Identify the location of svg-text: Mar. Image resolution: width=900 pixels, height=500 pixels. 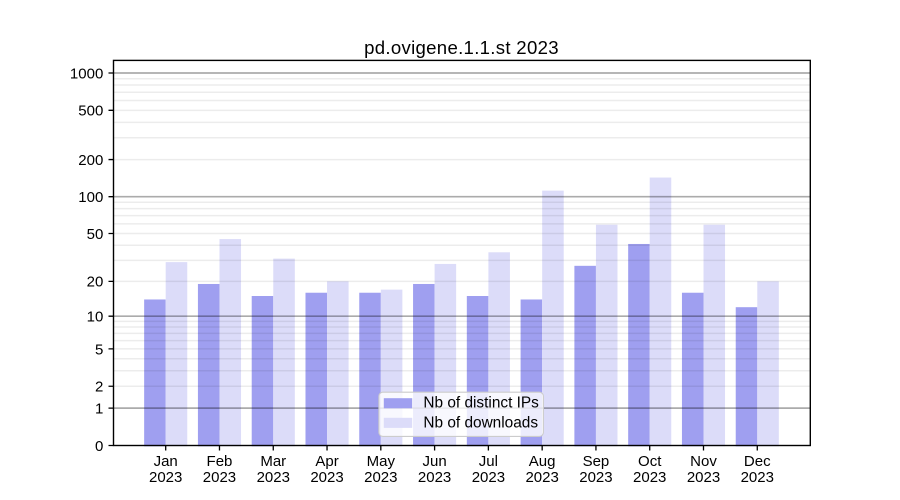
(273, 461).